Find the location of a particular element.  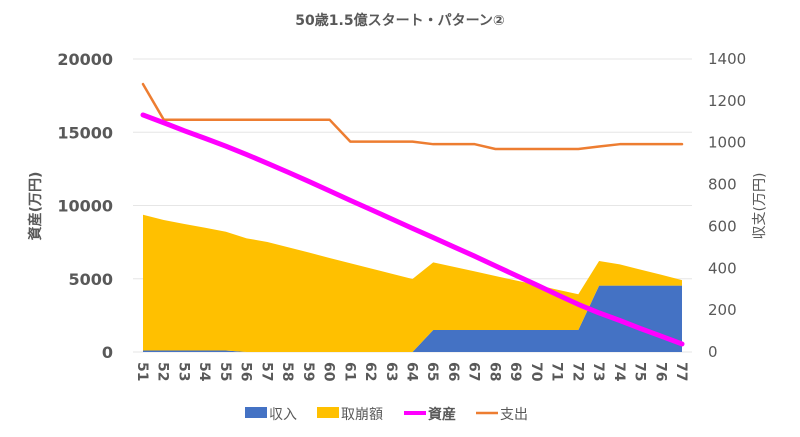

x-tick-label: 65 is located at coordinates (432, 371).